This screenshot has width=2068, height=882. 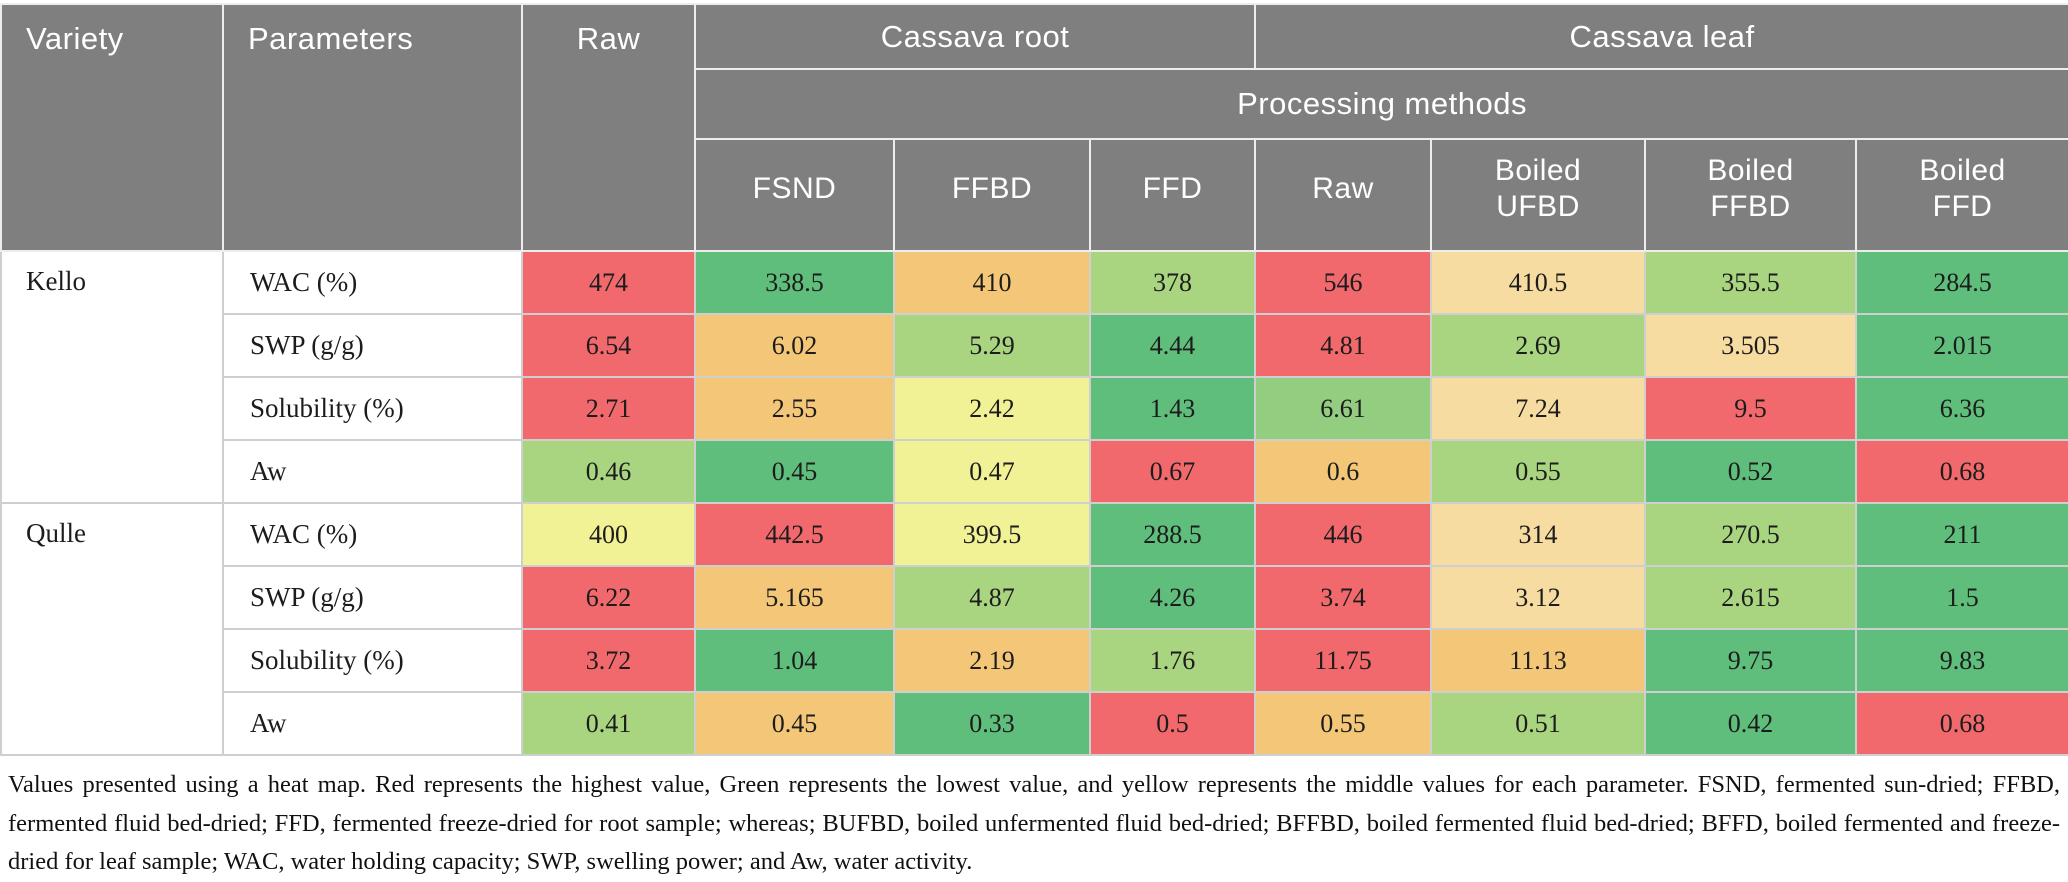 What do you see at coordinates (1172, 408) in the screenshot?
I see `value-cell: 1.43` at bounding box center [1172, 408].